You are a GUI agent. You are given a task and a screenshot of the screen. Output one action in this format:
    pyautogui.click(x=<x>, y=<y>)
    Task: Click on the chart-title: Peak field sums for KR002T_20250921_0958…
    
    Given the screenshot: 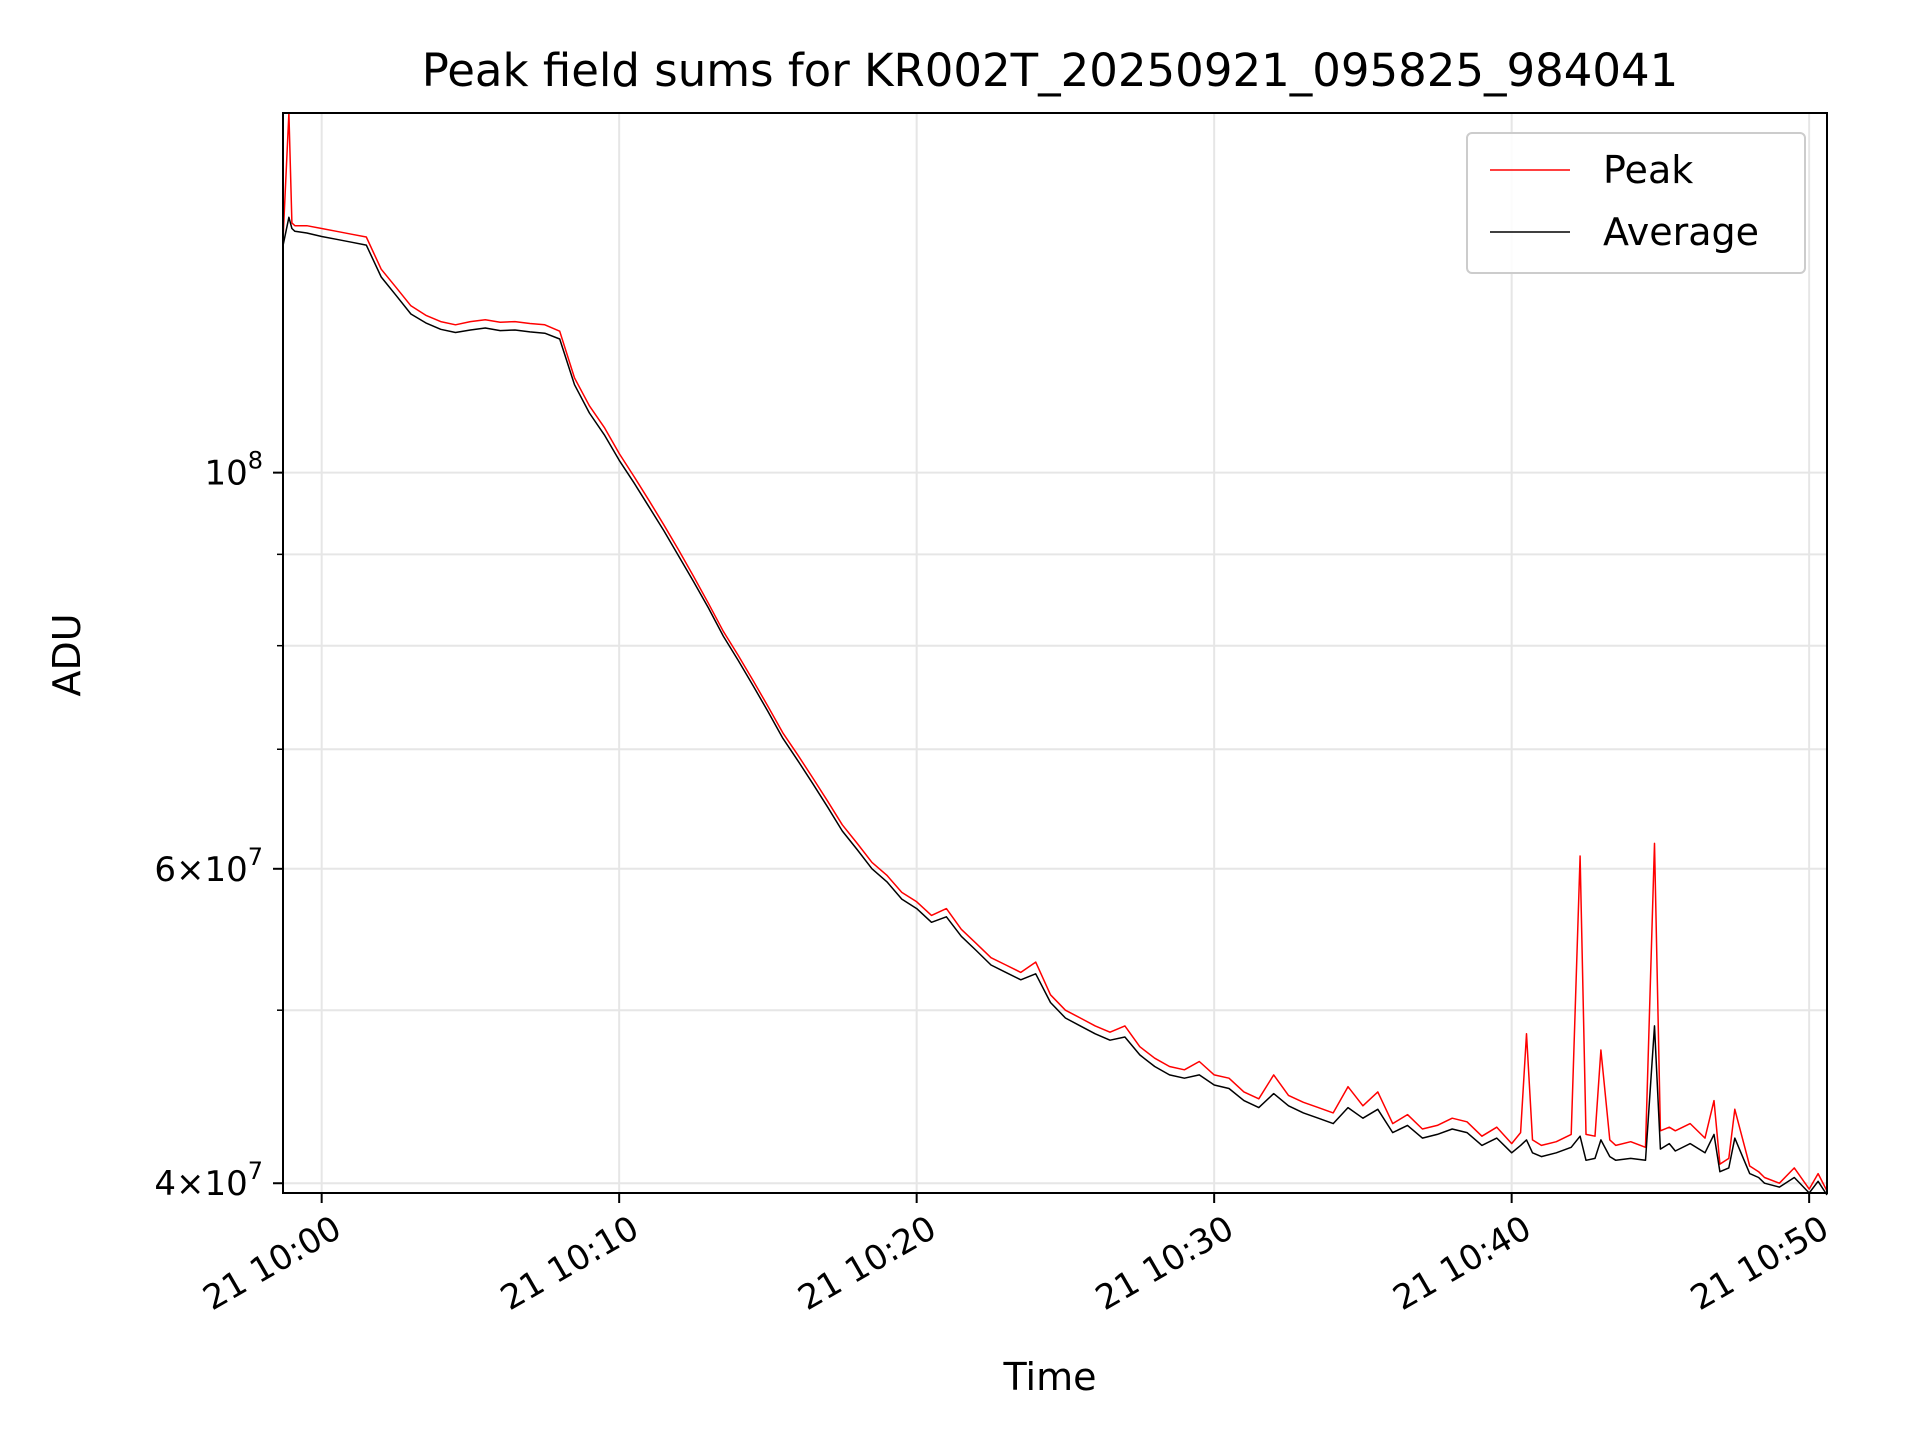 What is the action you would take?
    pyautogui.click(x=1050, y=70)
    